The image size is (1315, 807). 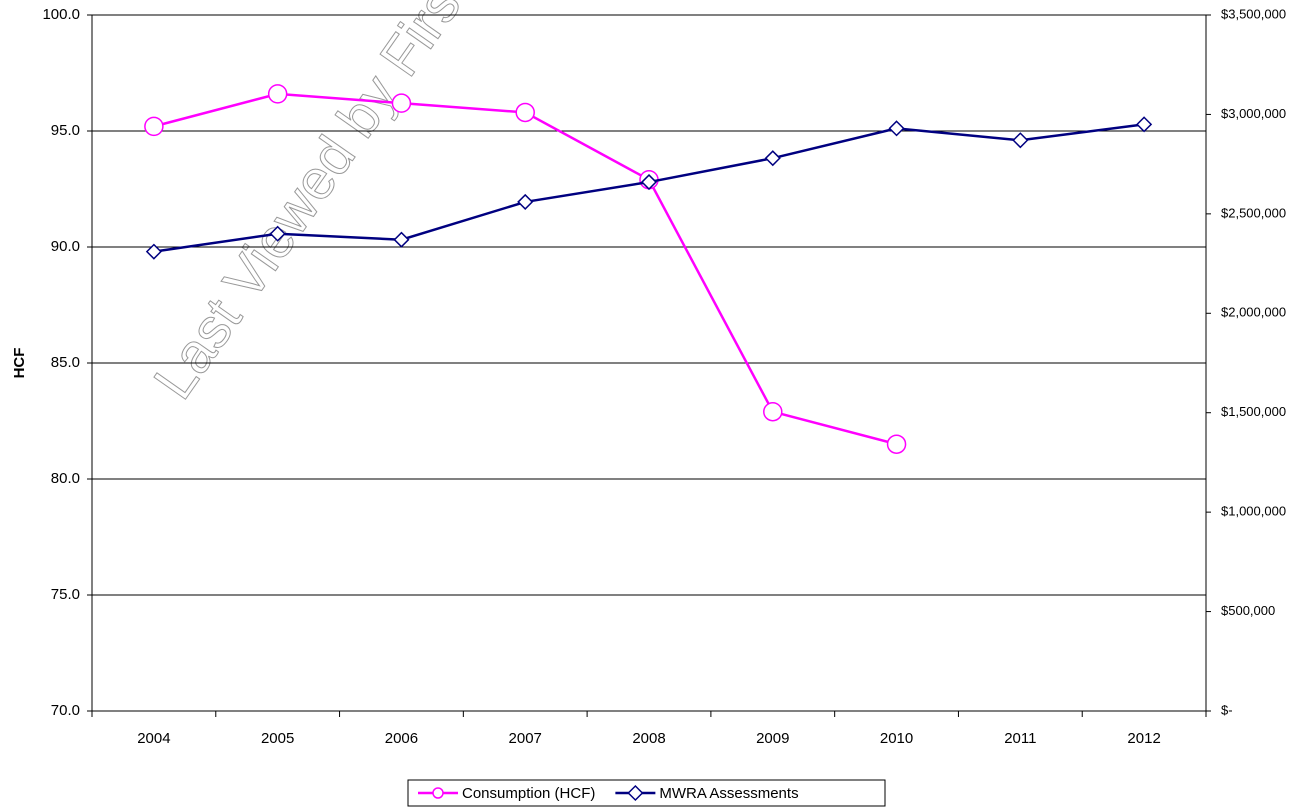 I want to click on y-tick-label: 85.0, so click(x=65, y=362).